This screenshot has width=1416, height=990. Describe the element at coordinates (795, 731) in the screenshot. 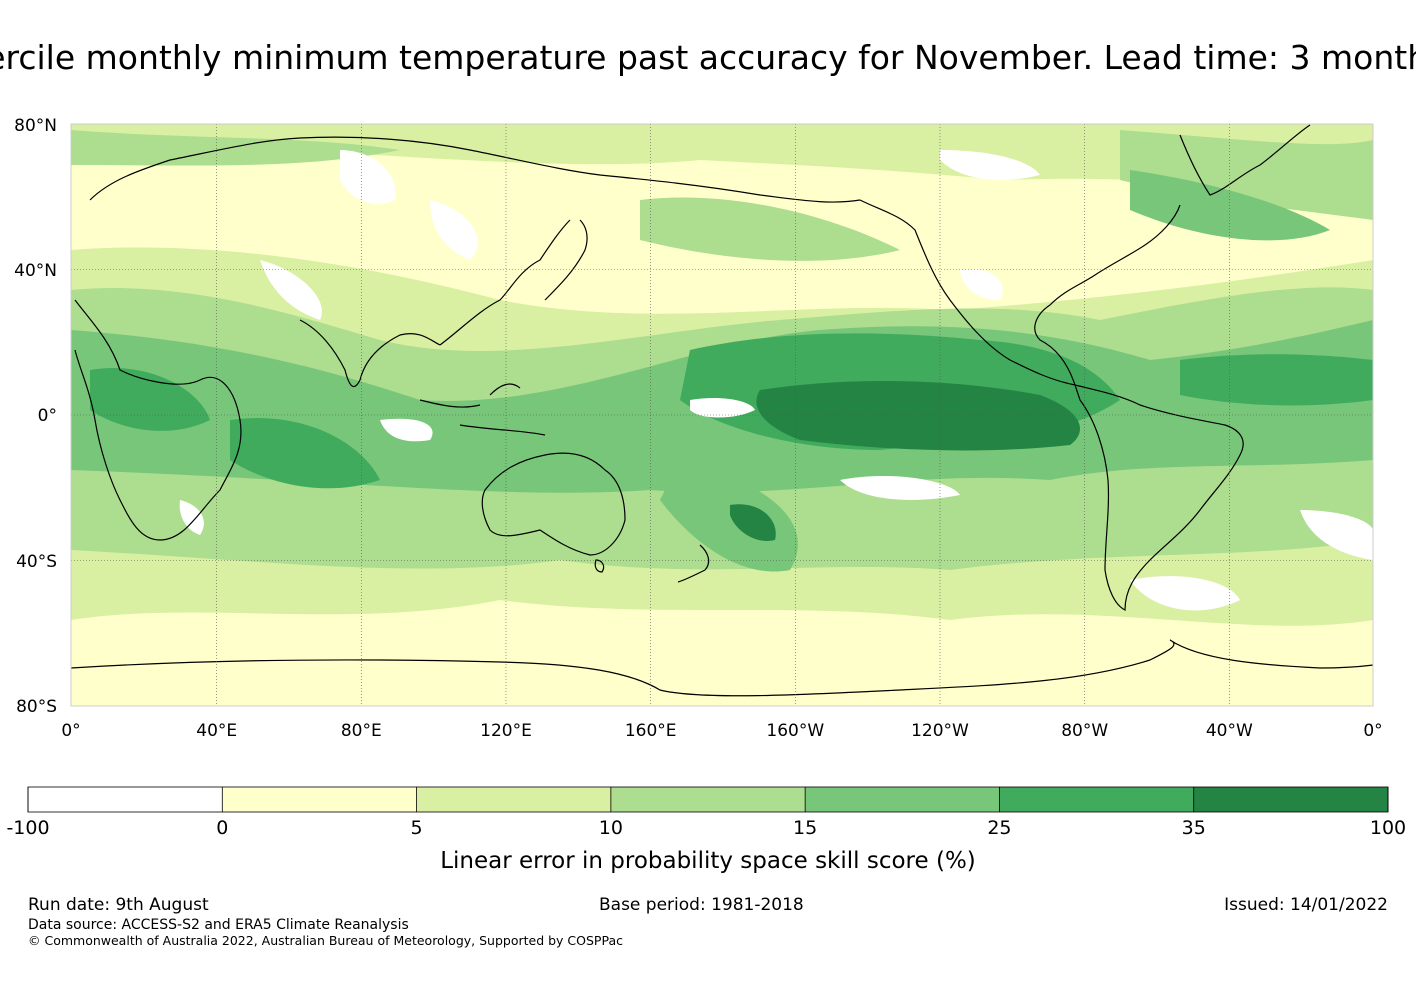

I see `lon-label-160w: 160°W` at that location.